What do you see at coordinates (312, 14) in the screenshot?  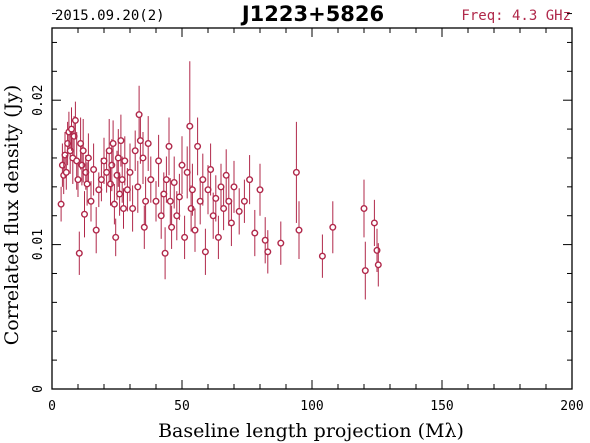 I see `source-name: J1223+5826` at bounding box center [312, 14].